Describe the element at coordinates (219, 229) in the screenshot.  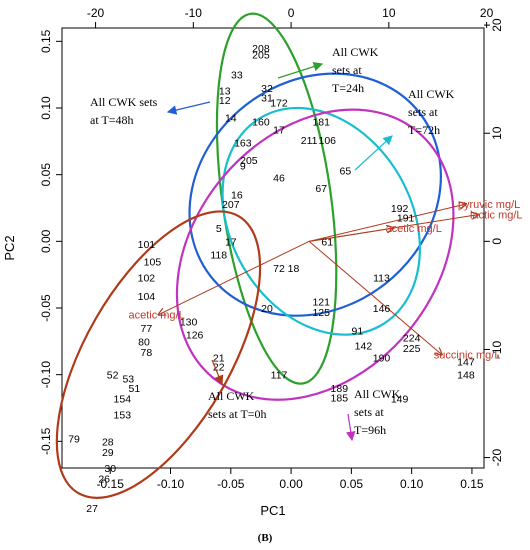
I see `sample-point-label: 5` at that location.